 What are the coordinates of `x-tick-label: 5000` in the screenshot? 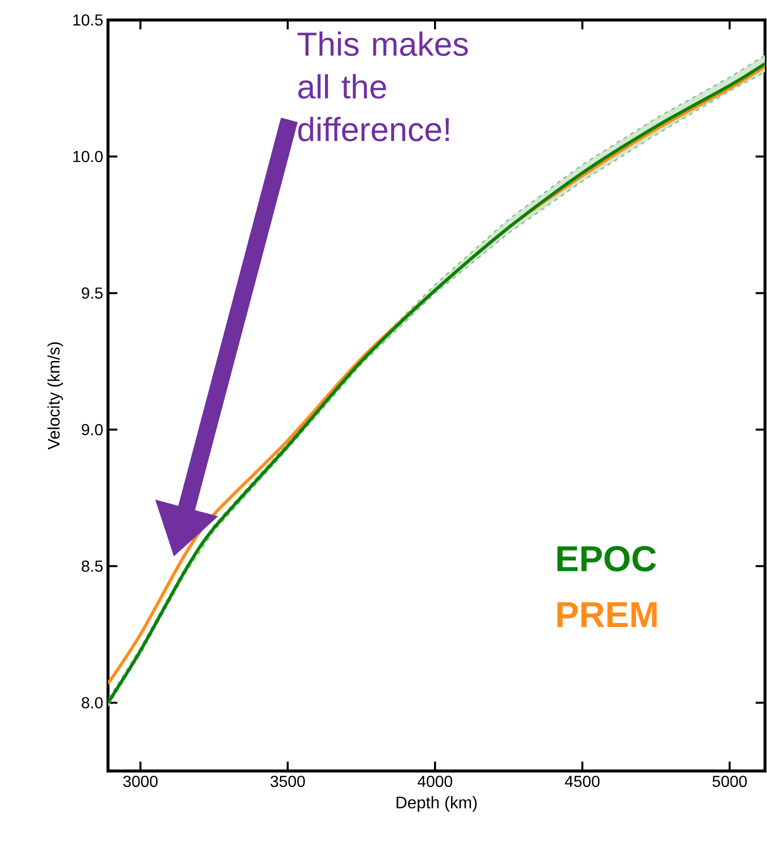 It's located at (729, 782).